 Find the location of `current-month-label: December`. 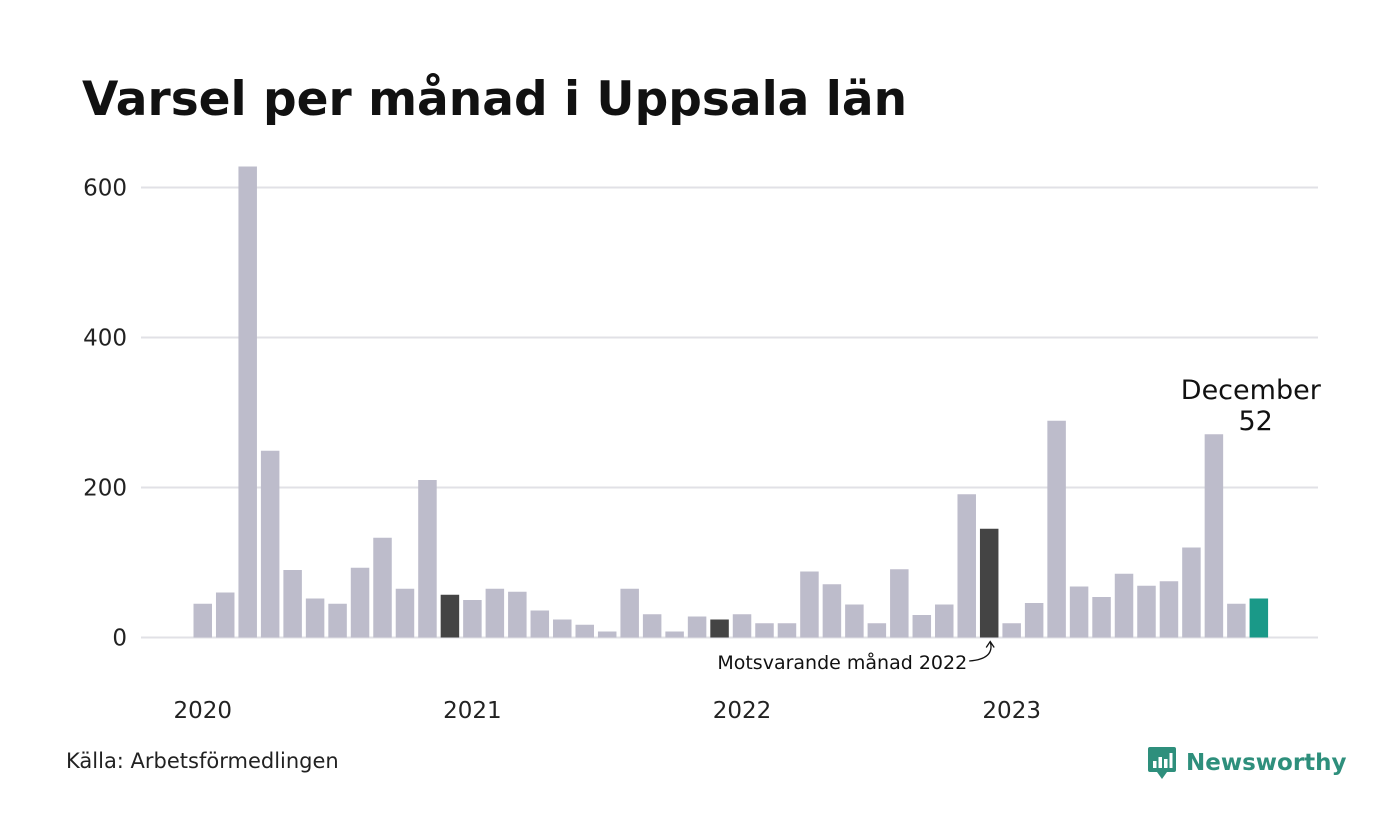

current-month-label: December is located at coordinates (1251, 390).